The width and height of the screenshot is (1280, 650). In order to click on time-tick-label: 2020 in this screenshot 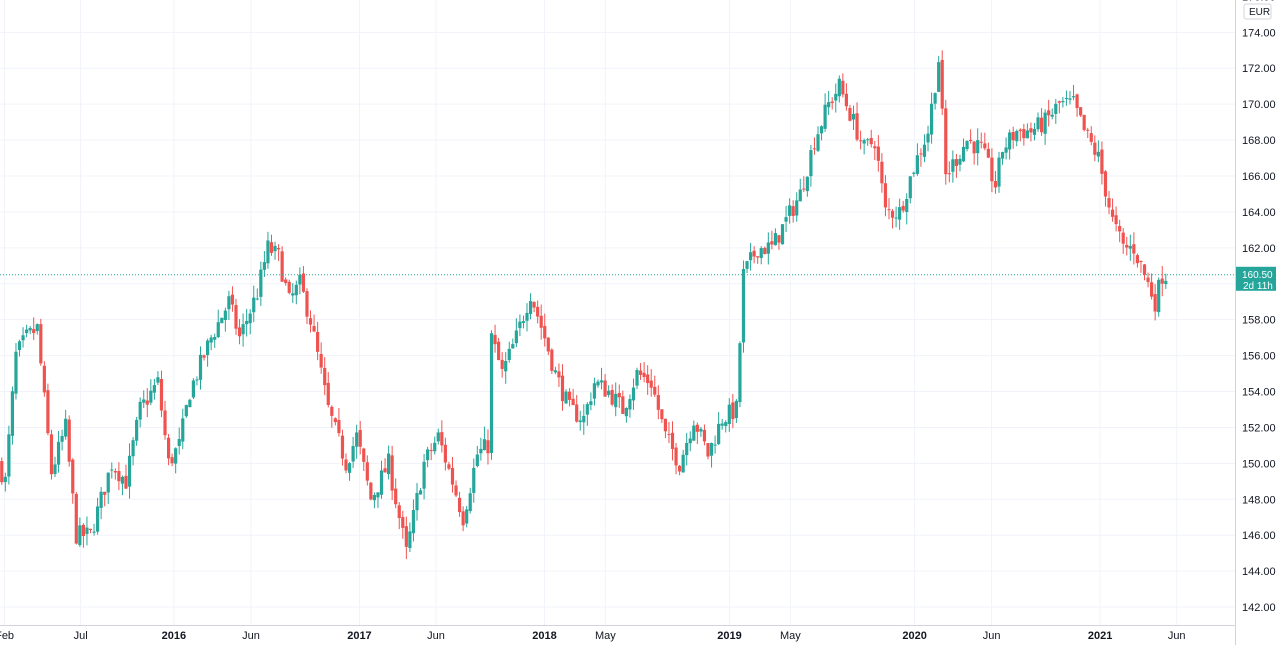, I will do `click(914, 636)`.